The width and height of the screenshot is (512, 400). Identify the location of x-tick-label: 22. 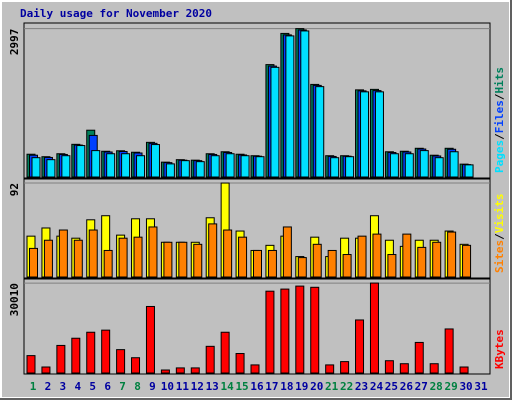
(346, 386).